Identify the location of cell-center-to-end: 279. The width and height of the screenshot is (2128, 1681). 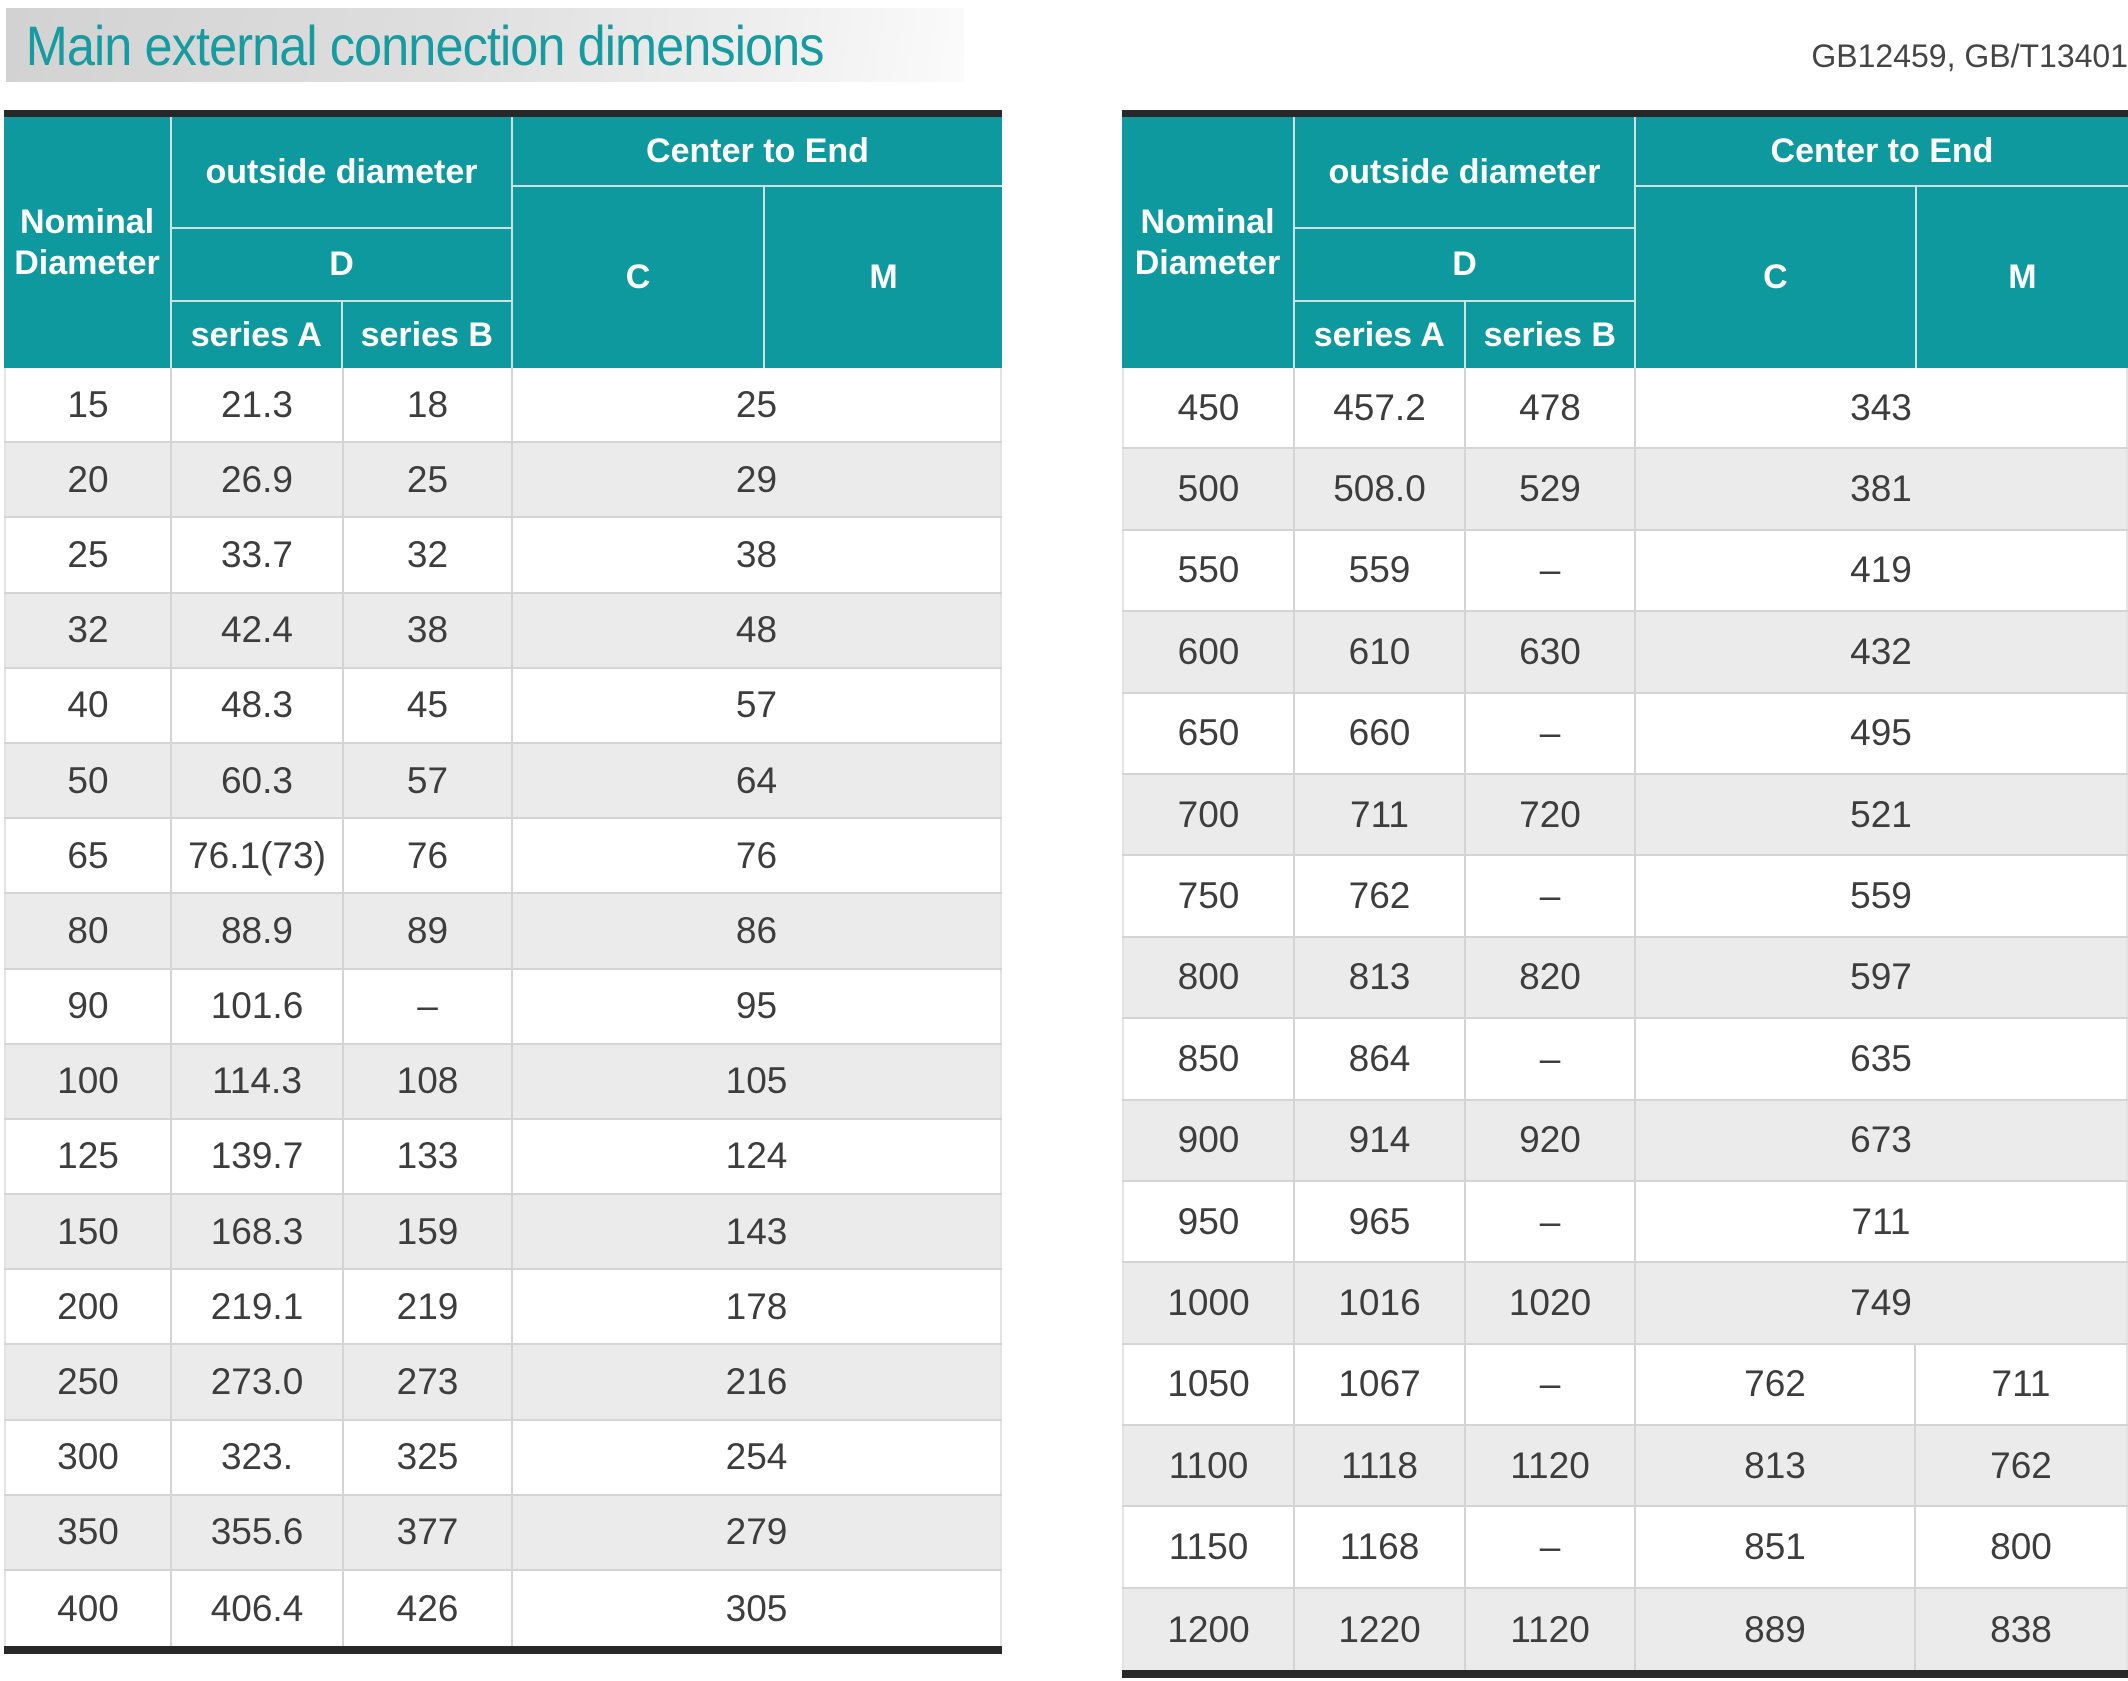
(756, 1532).